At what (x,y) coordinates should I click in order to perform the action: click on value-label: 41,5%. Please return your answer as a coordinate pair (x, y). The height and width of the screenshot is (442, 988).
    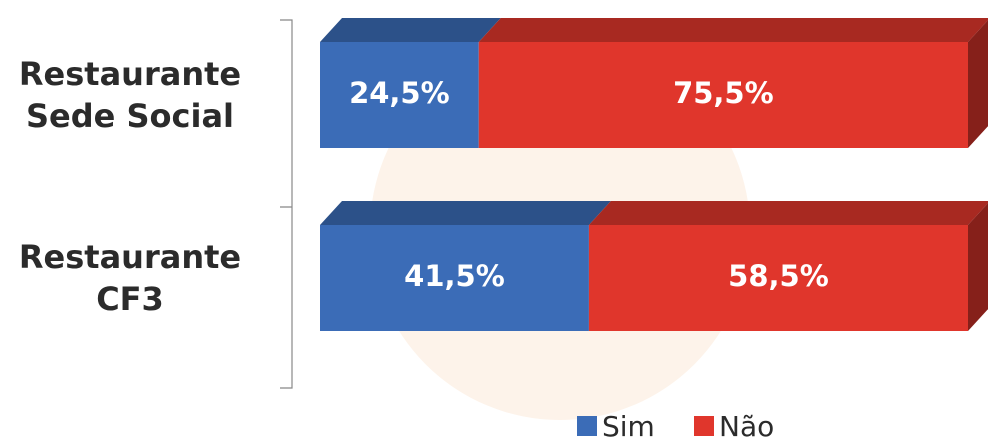
    Looking at the image, I should click on (454, 276).